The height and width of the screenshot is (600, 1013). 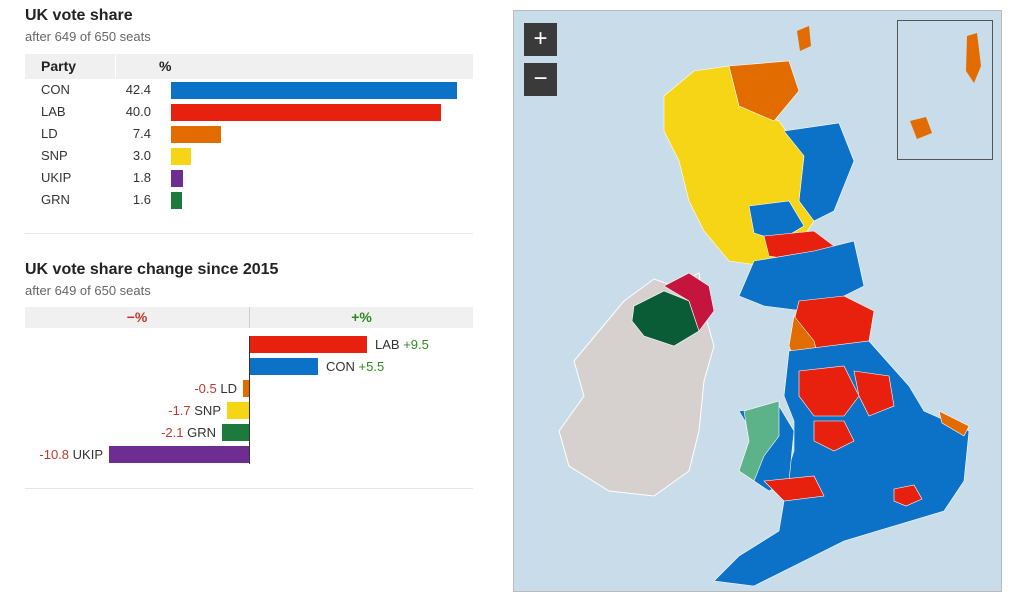 I want to click on vote-share-value: 7.4, so click(x=141, y=133).